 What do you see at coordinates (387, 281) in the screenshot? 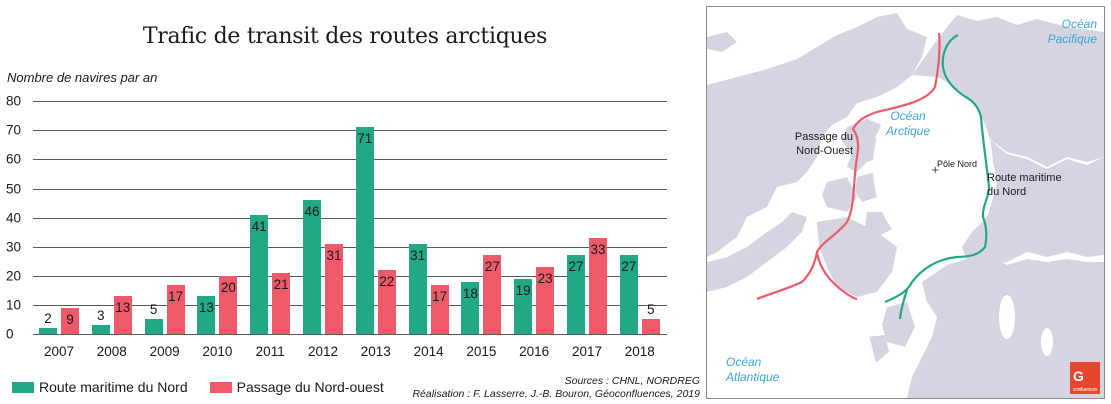
I see `bar-value-label: 22` at bounding box center [387, 281].